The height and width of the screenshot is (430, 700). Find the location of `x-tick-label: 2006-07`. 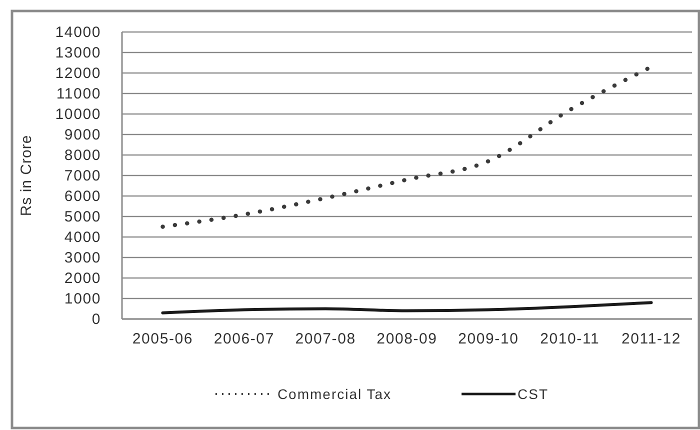

x-tick-label: 2006-07 is located at coordinates (244, 339).